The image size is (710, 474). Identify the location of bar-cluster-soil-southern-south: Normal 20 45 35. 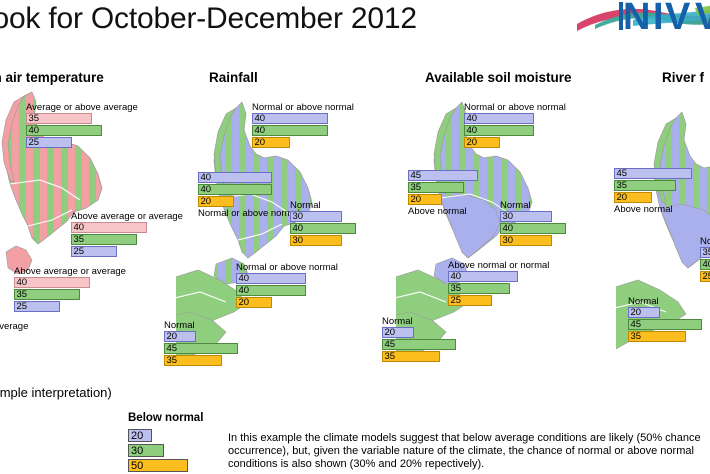
(419, 339).